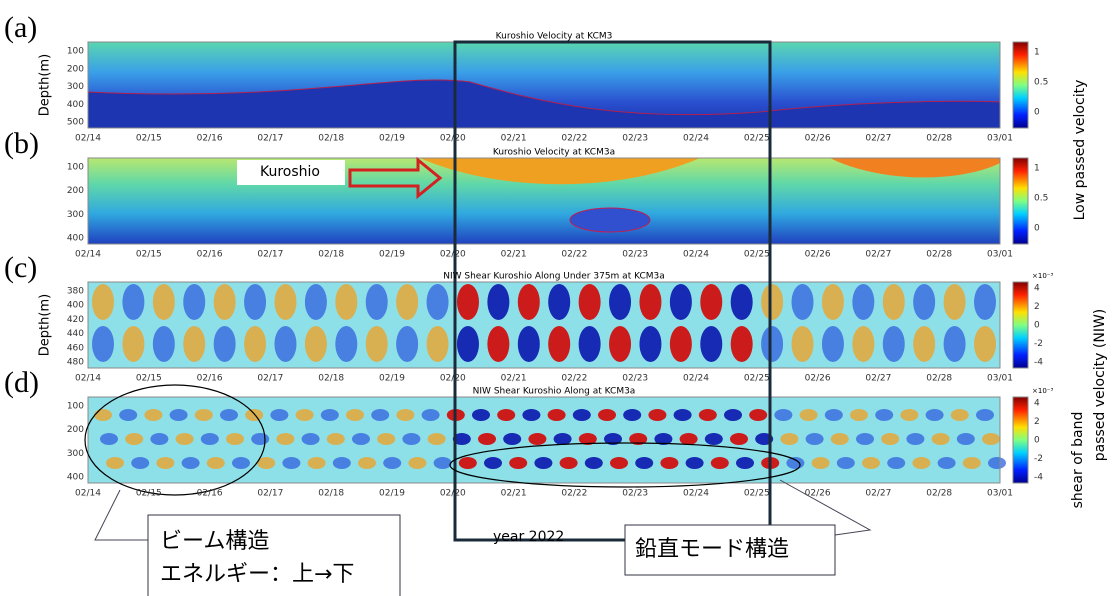 Image resolution: width=1114 pixels, height=596 pixels. I want to click on field, so click(544, 325).